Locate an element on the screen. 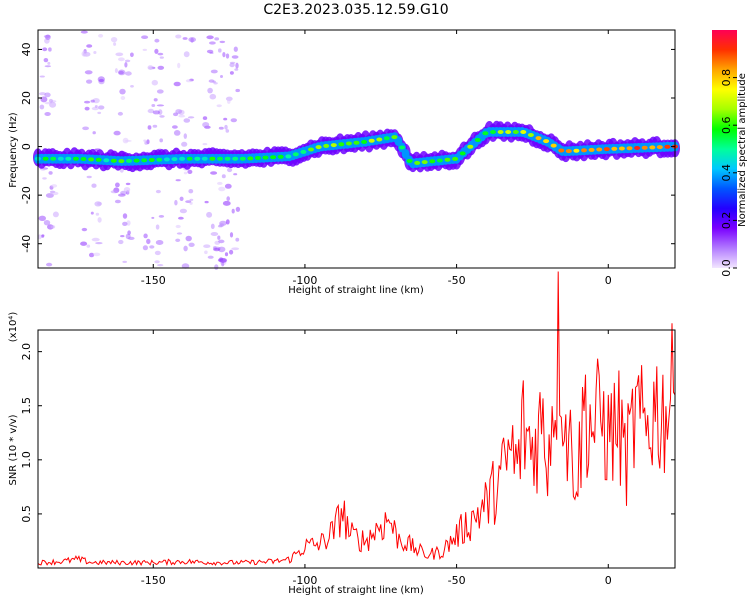 This screenshot has width=750, height=600. colorbar-gradient is located at coordinates (724, 149).